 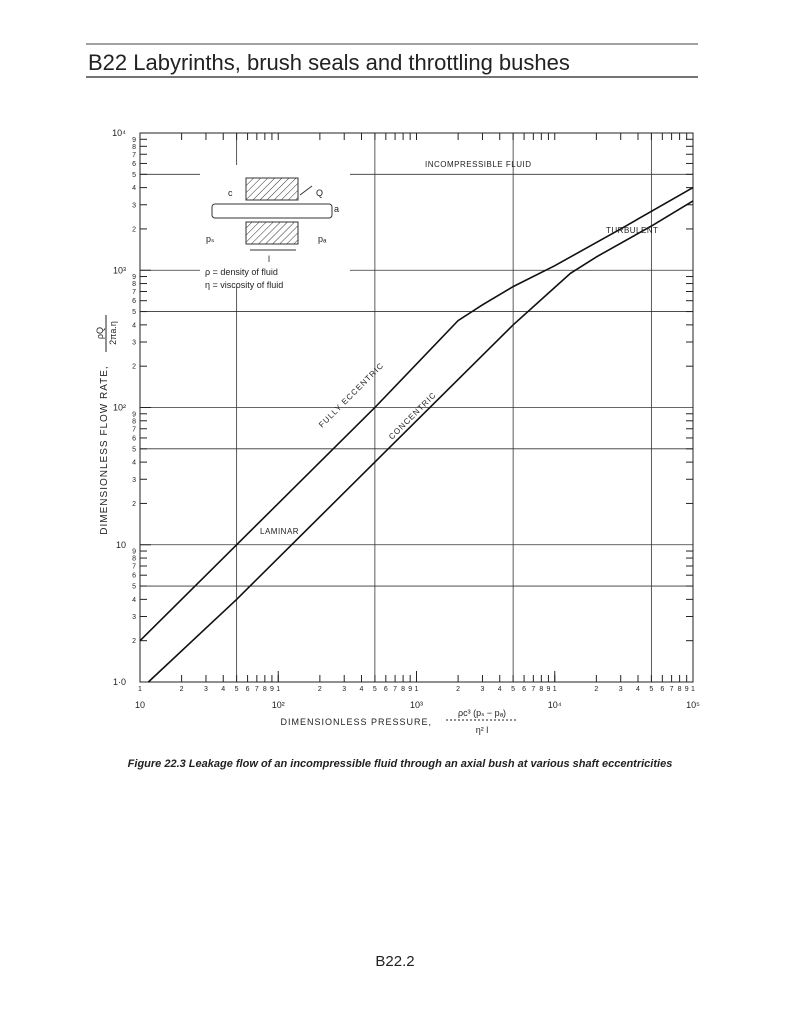 I want to click on x-tick-label: 10⁵, so click(x=693, y=705).